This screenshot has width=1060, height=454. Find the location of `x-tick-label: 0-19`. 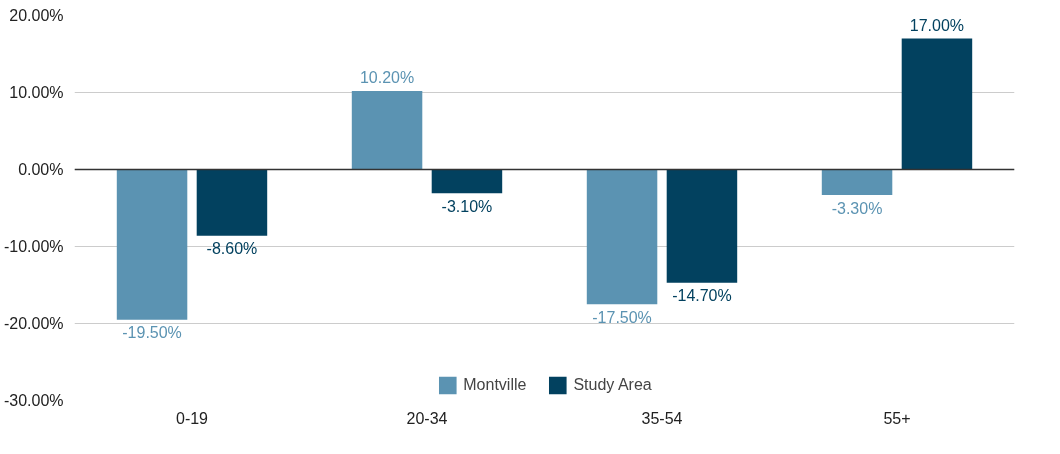

x-tick-label: 0-19 is located at coordinates (192, 418).